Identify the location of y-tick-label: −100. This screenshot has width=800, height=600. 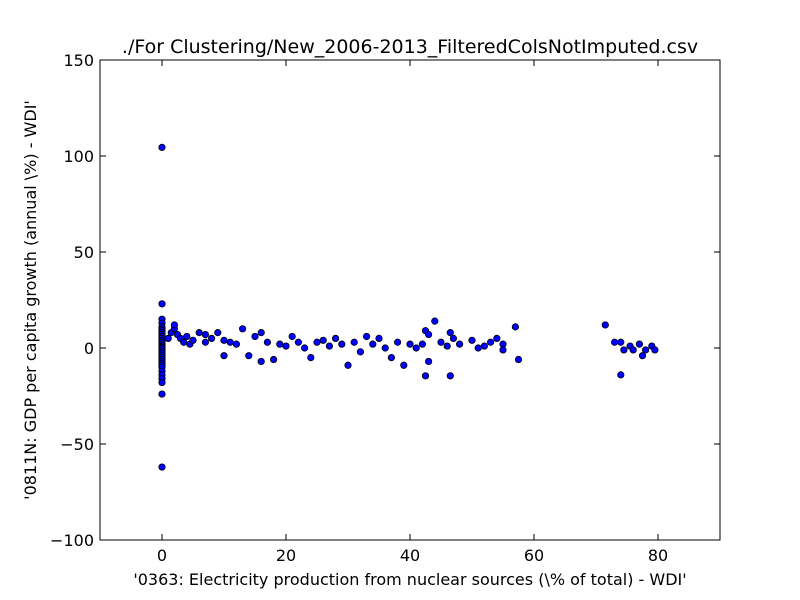
(72, 540).